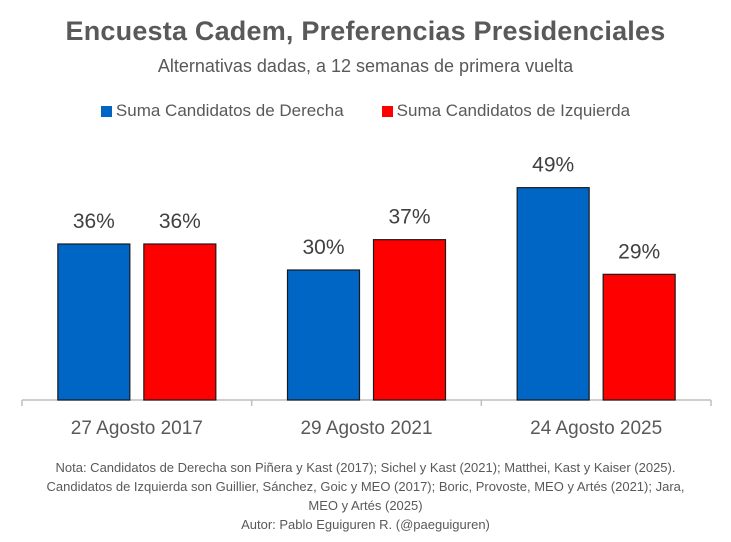 The image size is (731, 542). Describe the element at coordinates (639, 251) in the screenshot. I see `data-label-izquierda-2: 29%` at that location.